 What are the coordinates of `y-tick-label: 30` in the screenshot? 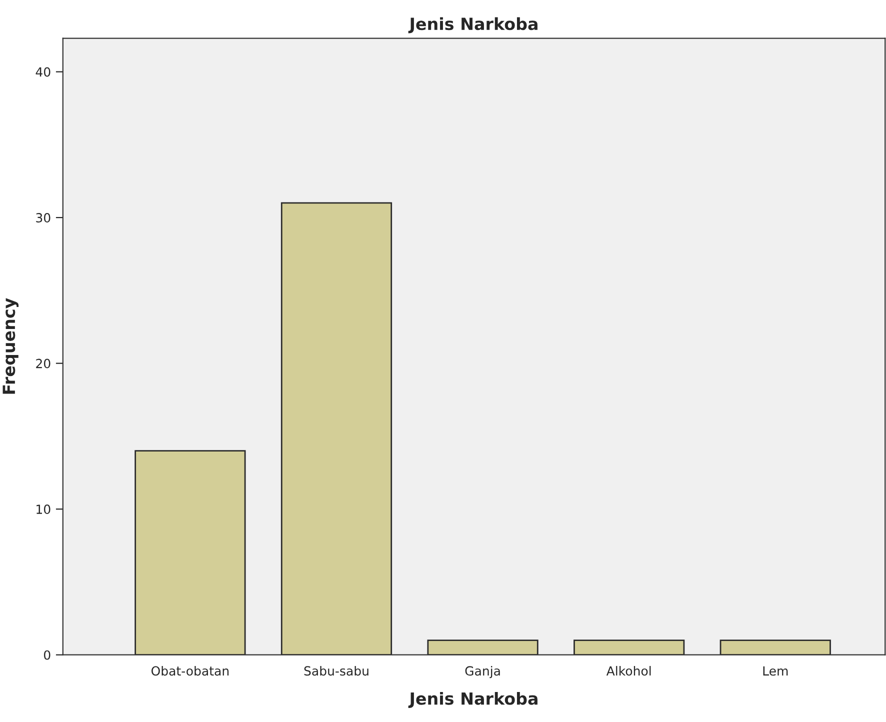 It's located at (43, 217).